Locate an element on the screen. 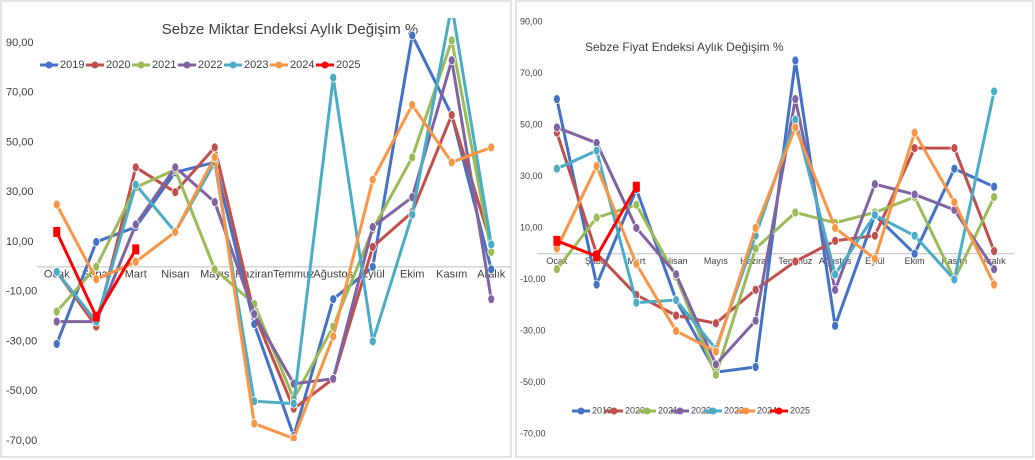 This screenshot has width=1035, height=460. y-tick-label: 70,00 is located at coordinates (531, 73).